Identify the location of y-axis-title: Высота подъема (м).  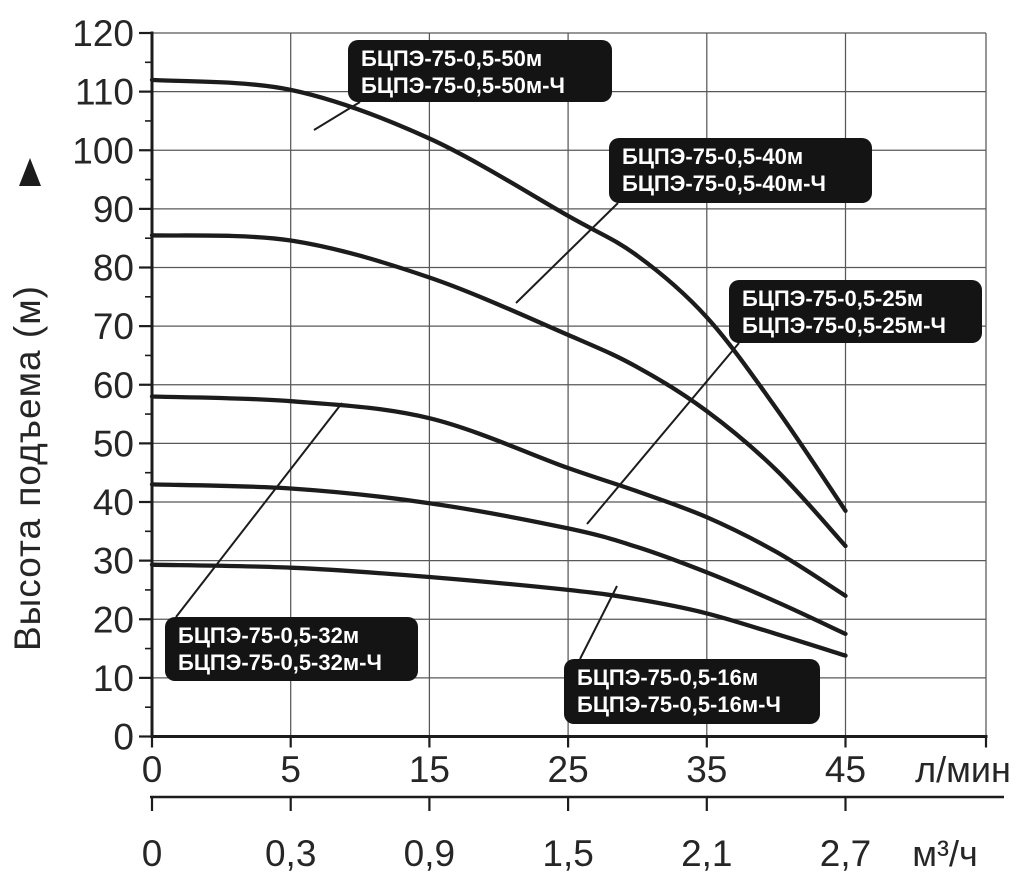
(27, 468).